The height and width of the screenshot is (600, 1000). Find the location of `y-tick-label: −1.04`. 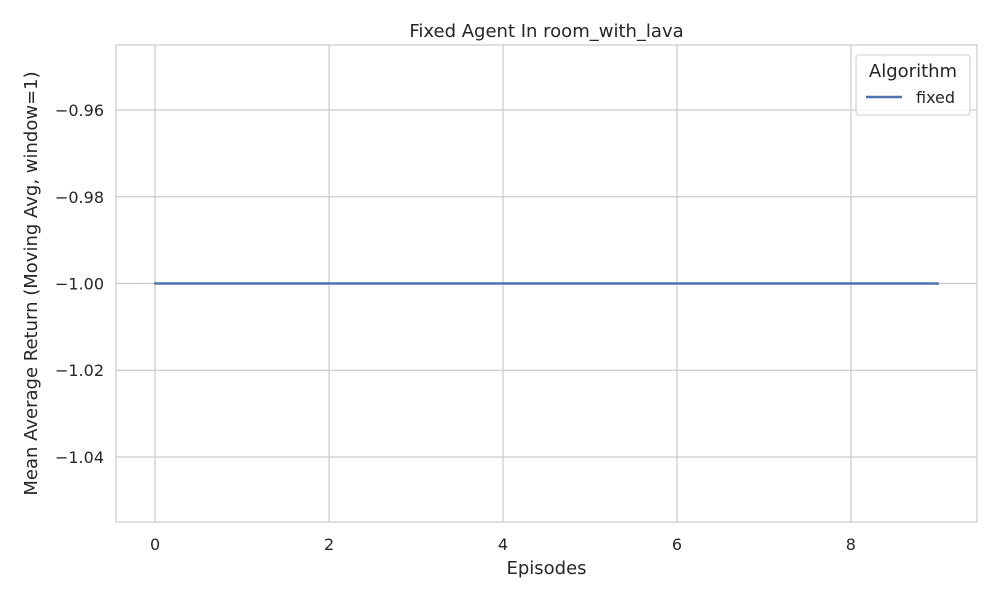

y-tick-label: −1.04 is located at coordinates (79, 457).